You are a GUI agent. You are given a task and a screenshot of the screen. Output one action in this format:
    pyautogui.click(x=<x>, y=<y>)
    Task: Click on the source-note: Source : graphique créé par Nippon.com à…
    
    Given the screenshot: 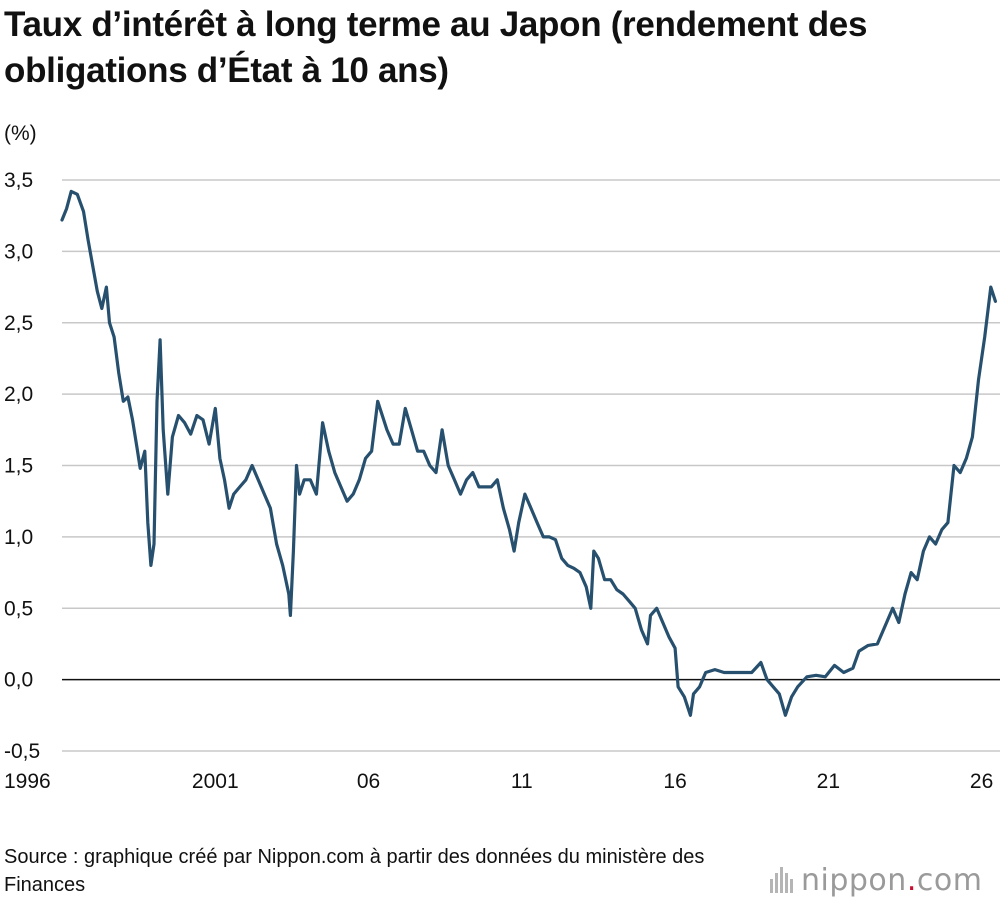 What is the action you would take?
    pyautogui.click(x=354, y=871)
    